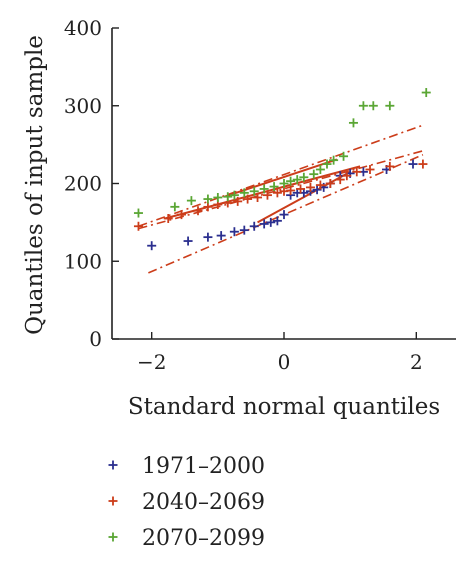 The height and width of the screenshot is (565, 474). What do you see at coordinates (203, 466) in the screenshot?
I see `legend-label: 1971–2000` at bounding box center [203, 466].